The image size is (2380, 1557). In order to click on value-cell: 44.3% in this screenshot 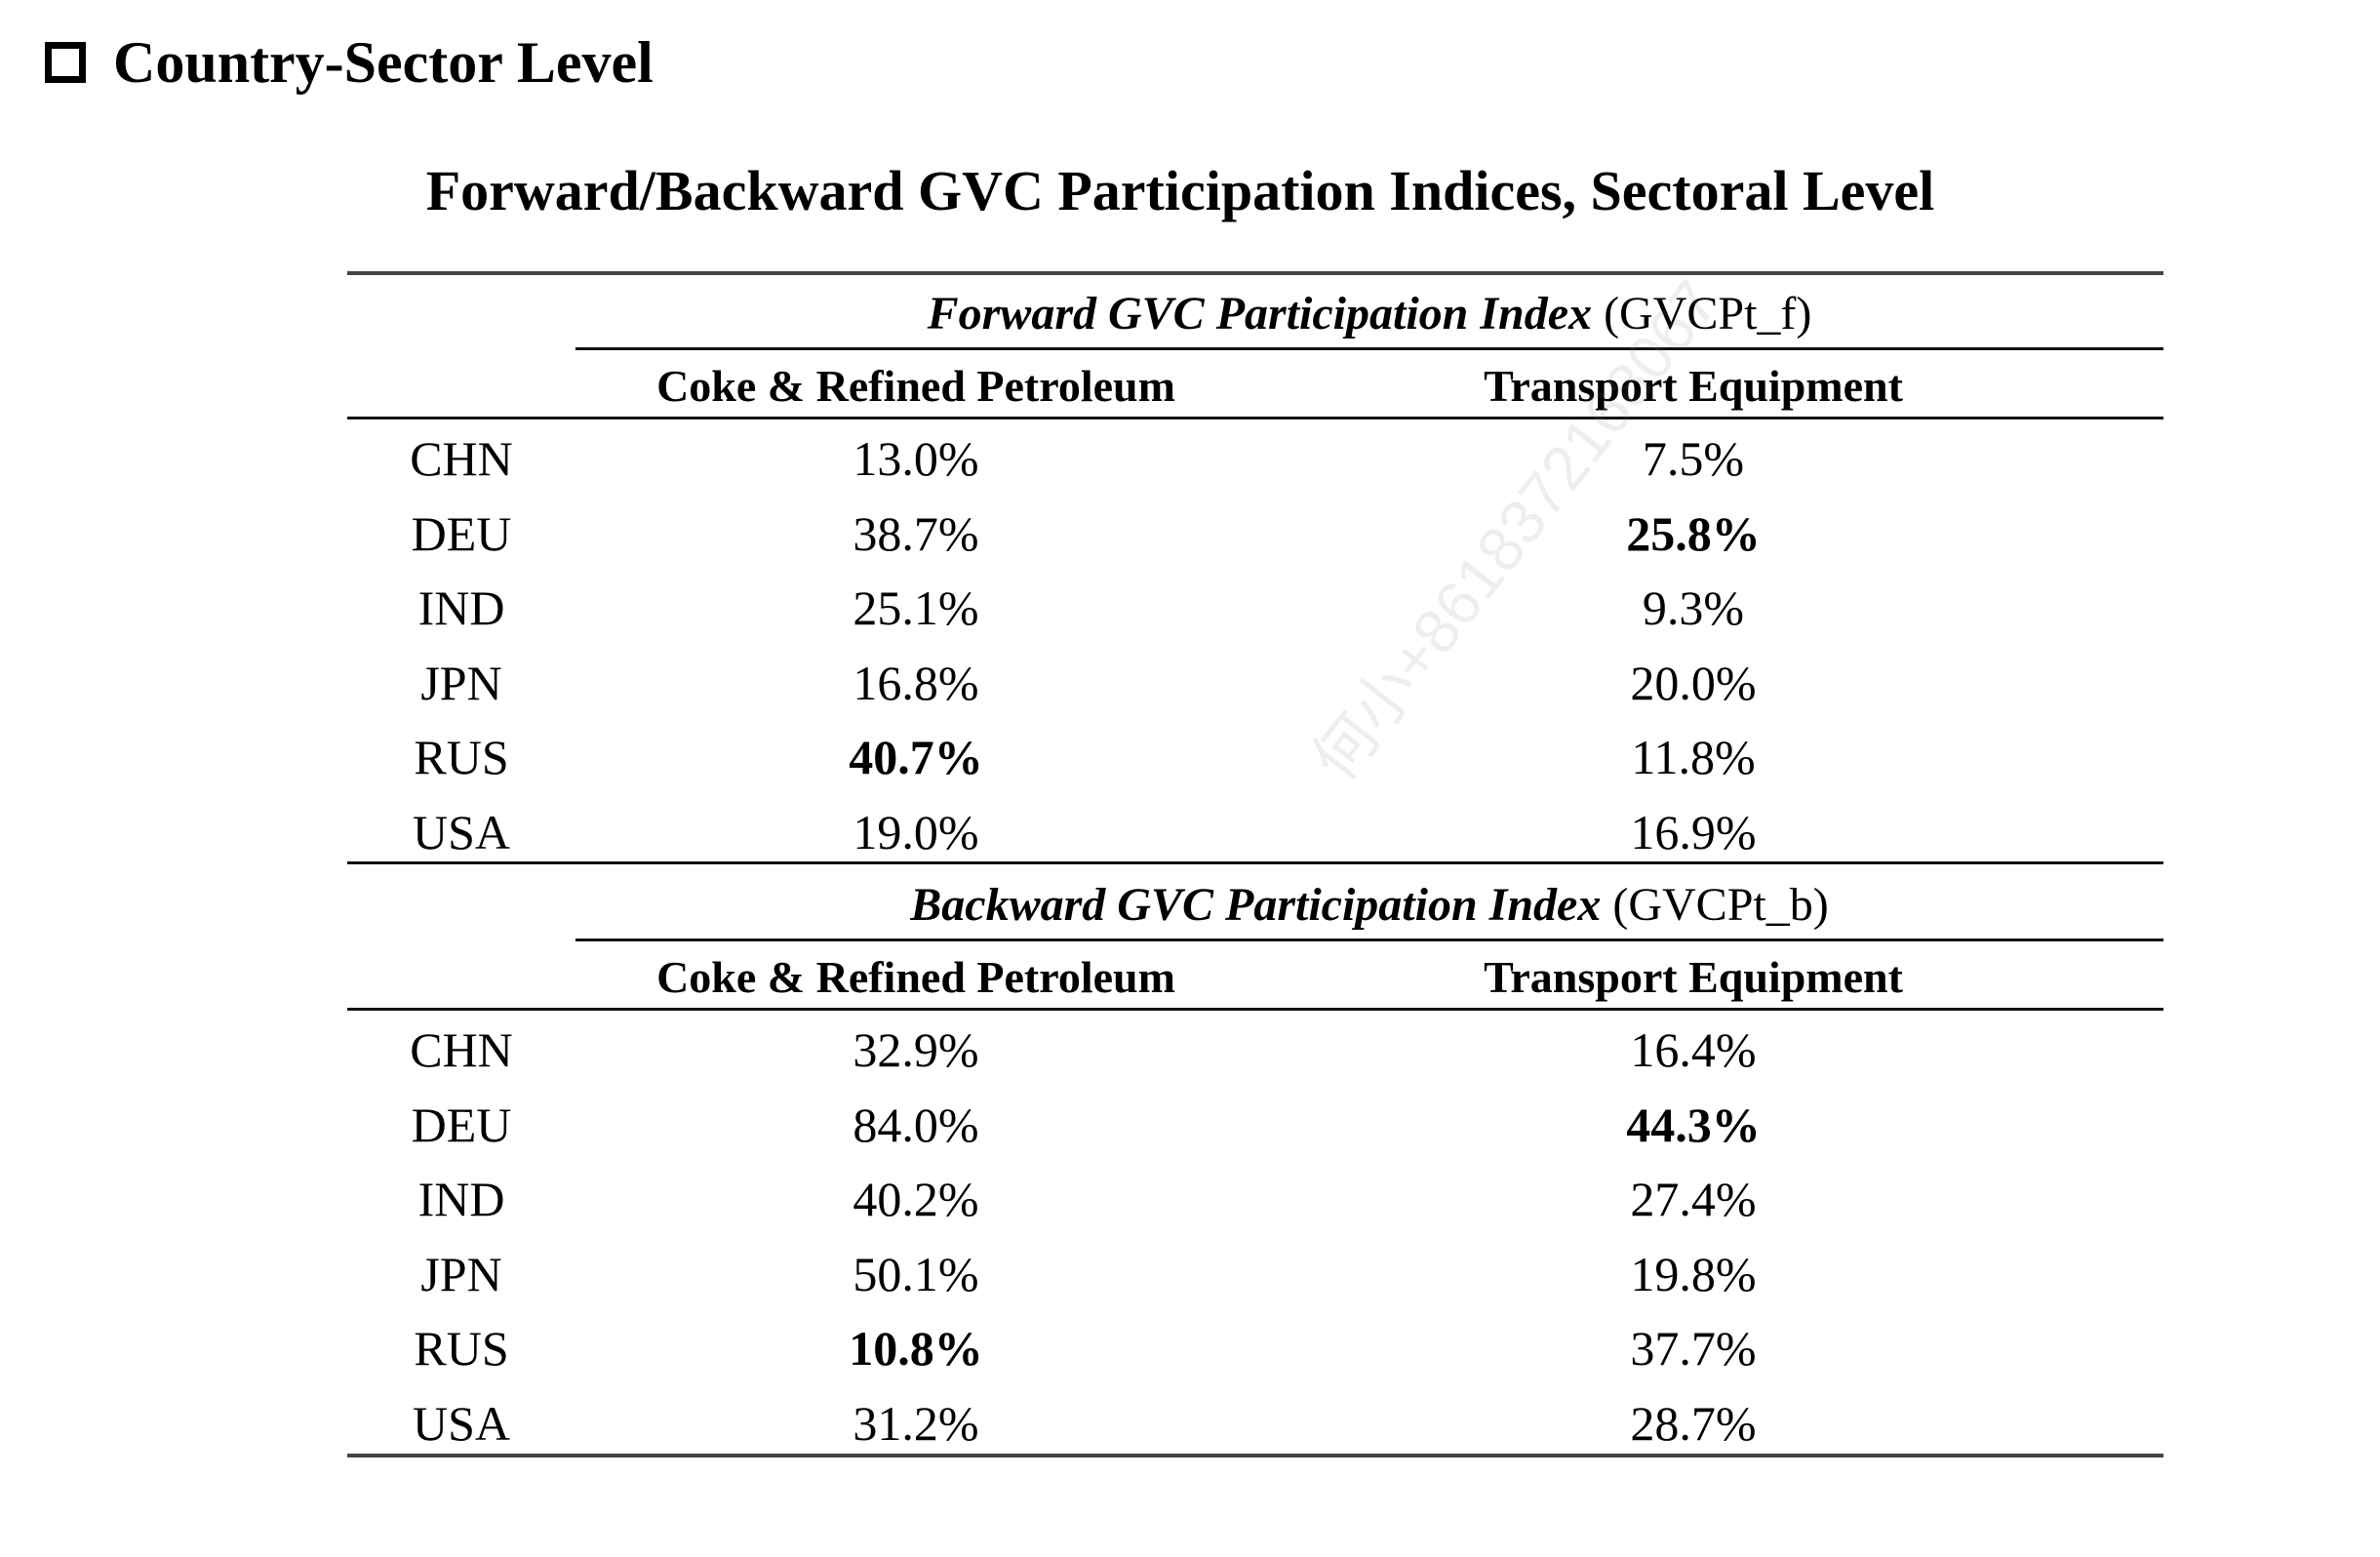, I will do `click(1693, 1124)`.